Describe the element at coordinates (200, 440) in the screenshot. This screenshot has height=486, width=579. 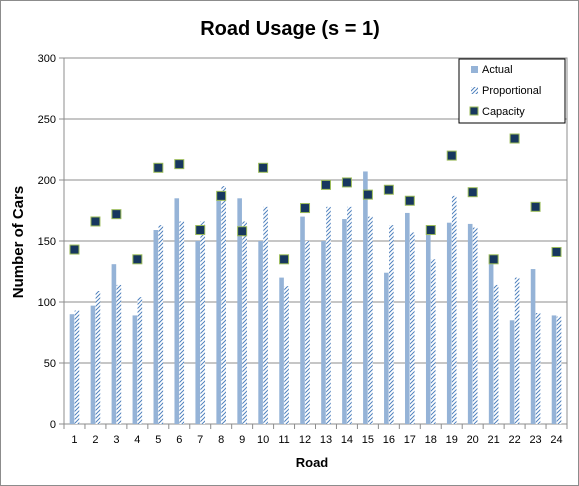
I see `x-tick-label: 7` at that location.